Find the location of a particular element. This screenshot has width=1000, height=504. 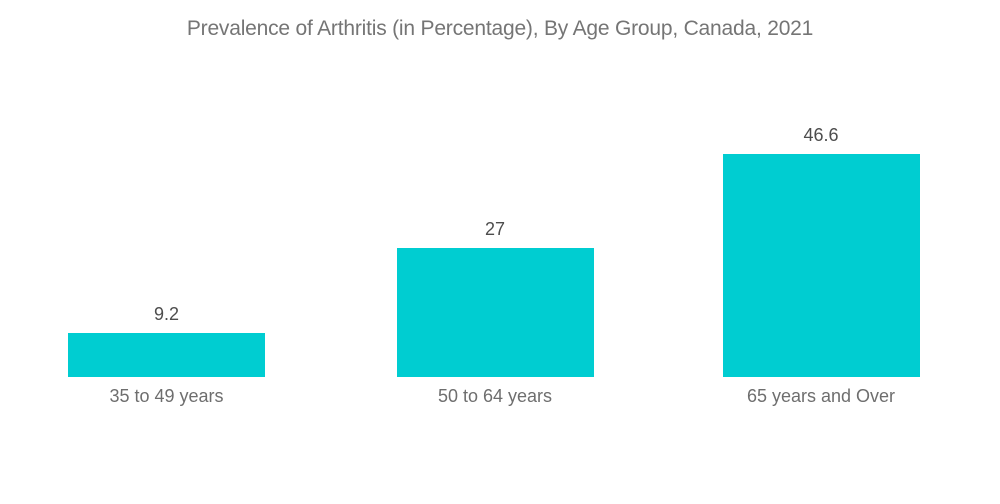

bar-group: 27 is located at coordinates (495, 298).